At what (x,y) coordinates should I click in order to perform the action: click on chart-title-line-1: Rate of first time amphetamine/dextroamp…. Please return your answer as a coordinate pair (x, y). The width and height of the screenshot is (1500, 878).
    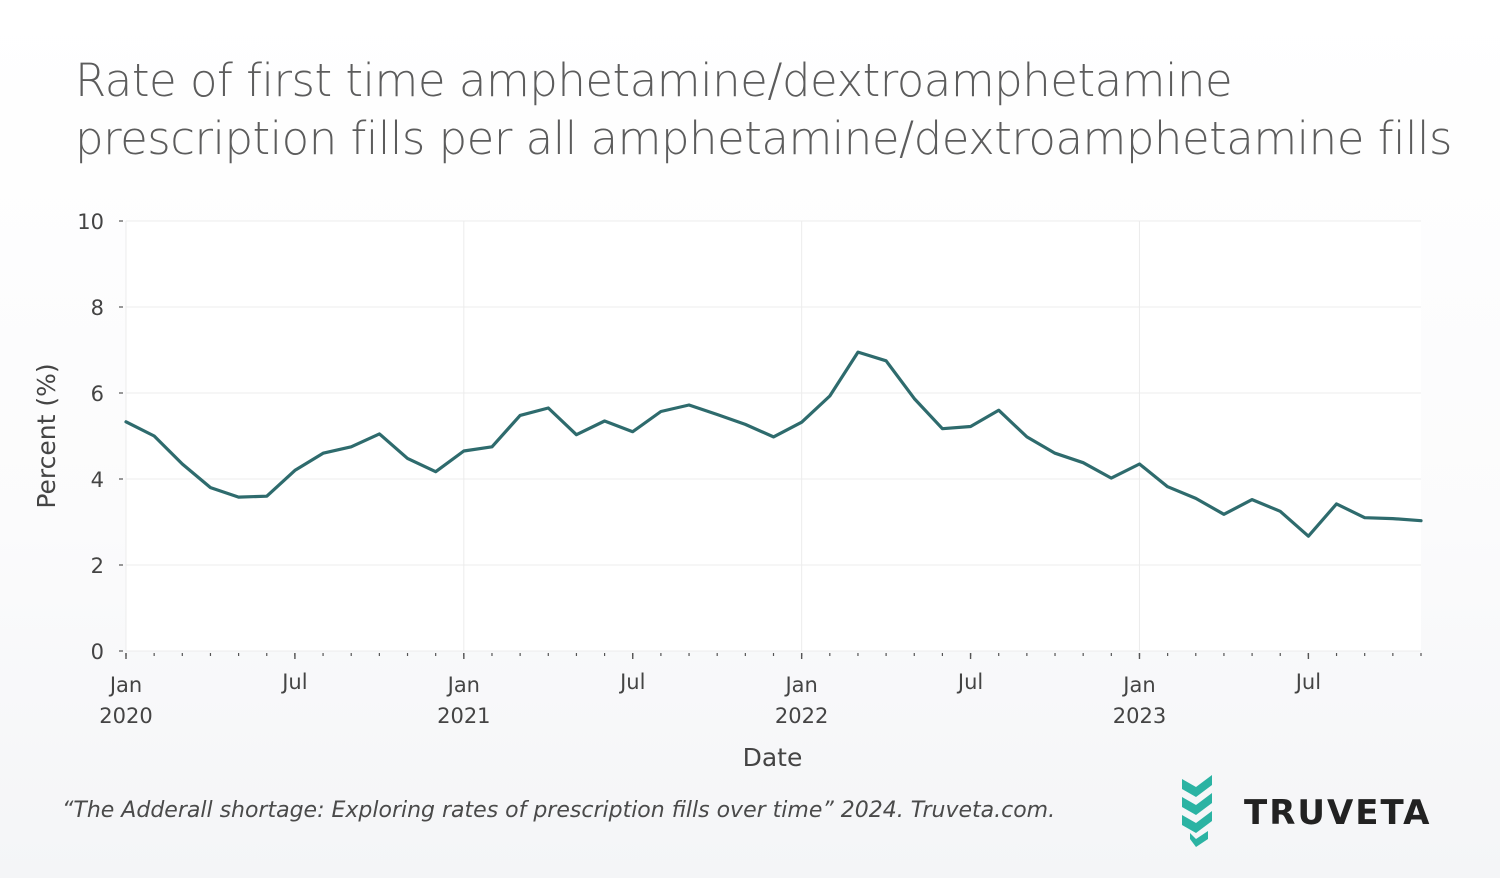
    Looking at the image, I should click on (654, 80).